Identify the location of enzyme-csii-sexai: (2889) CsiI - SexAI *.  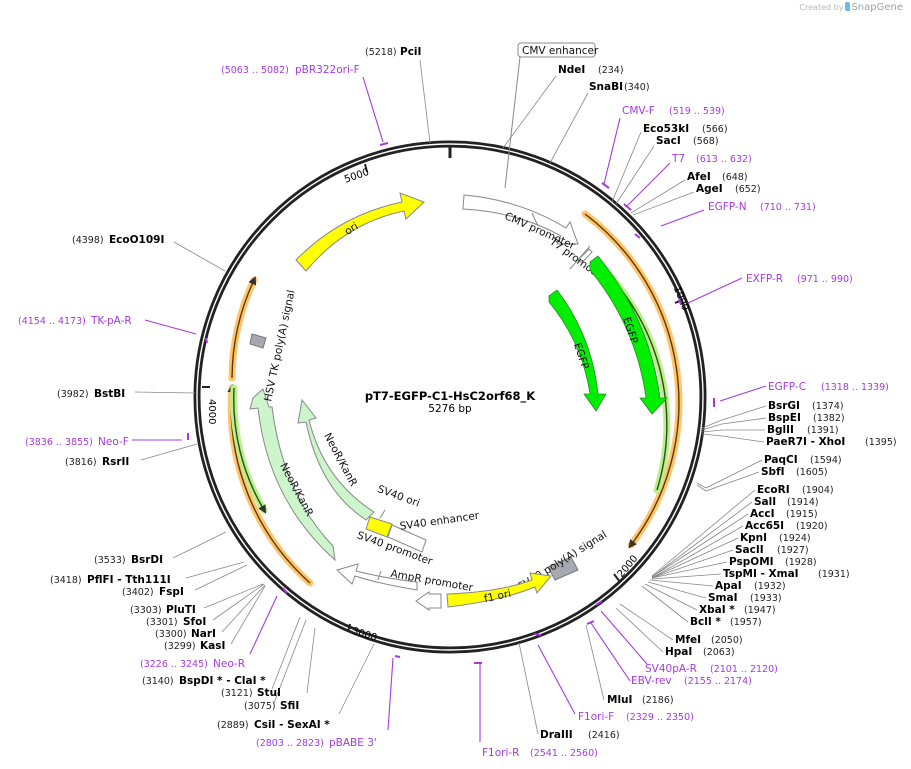
(273, 725).